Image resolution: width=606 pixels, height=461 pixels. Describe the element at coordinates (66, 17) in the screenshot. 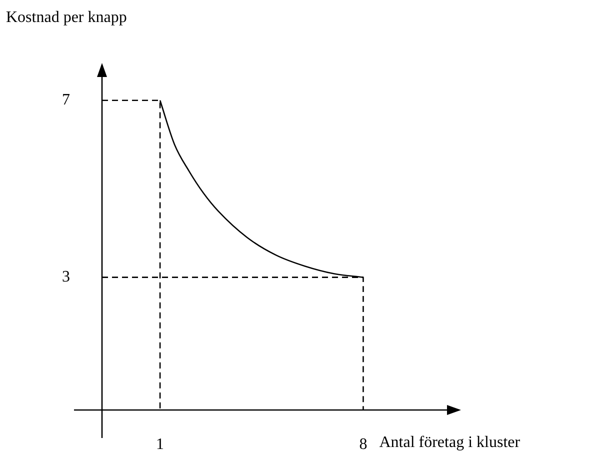

I see `y-axis-title: Kostnad per knapp` at that location.